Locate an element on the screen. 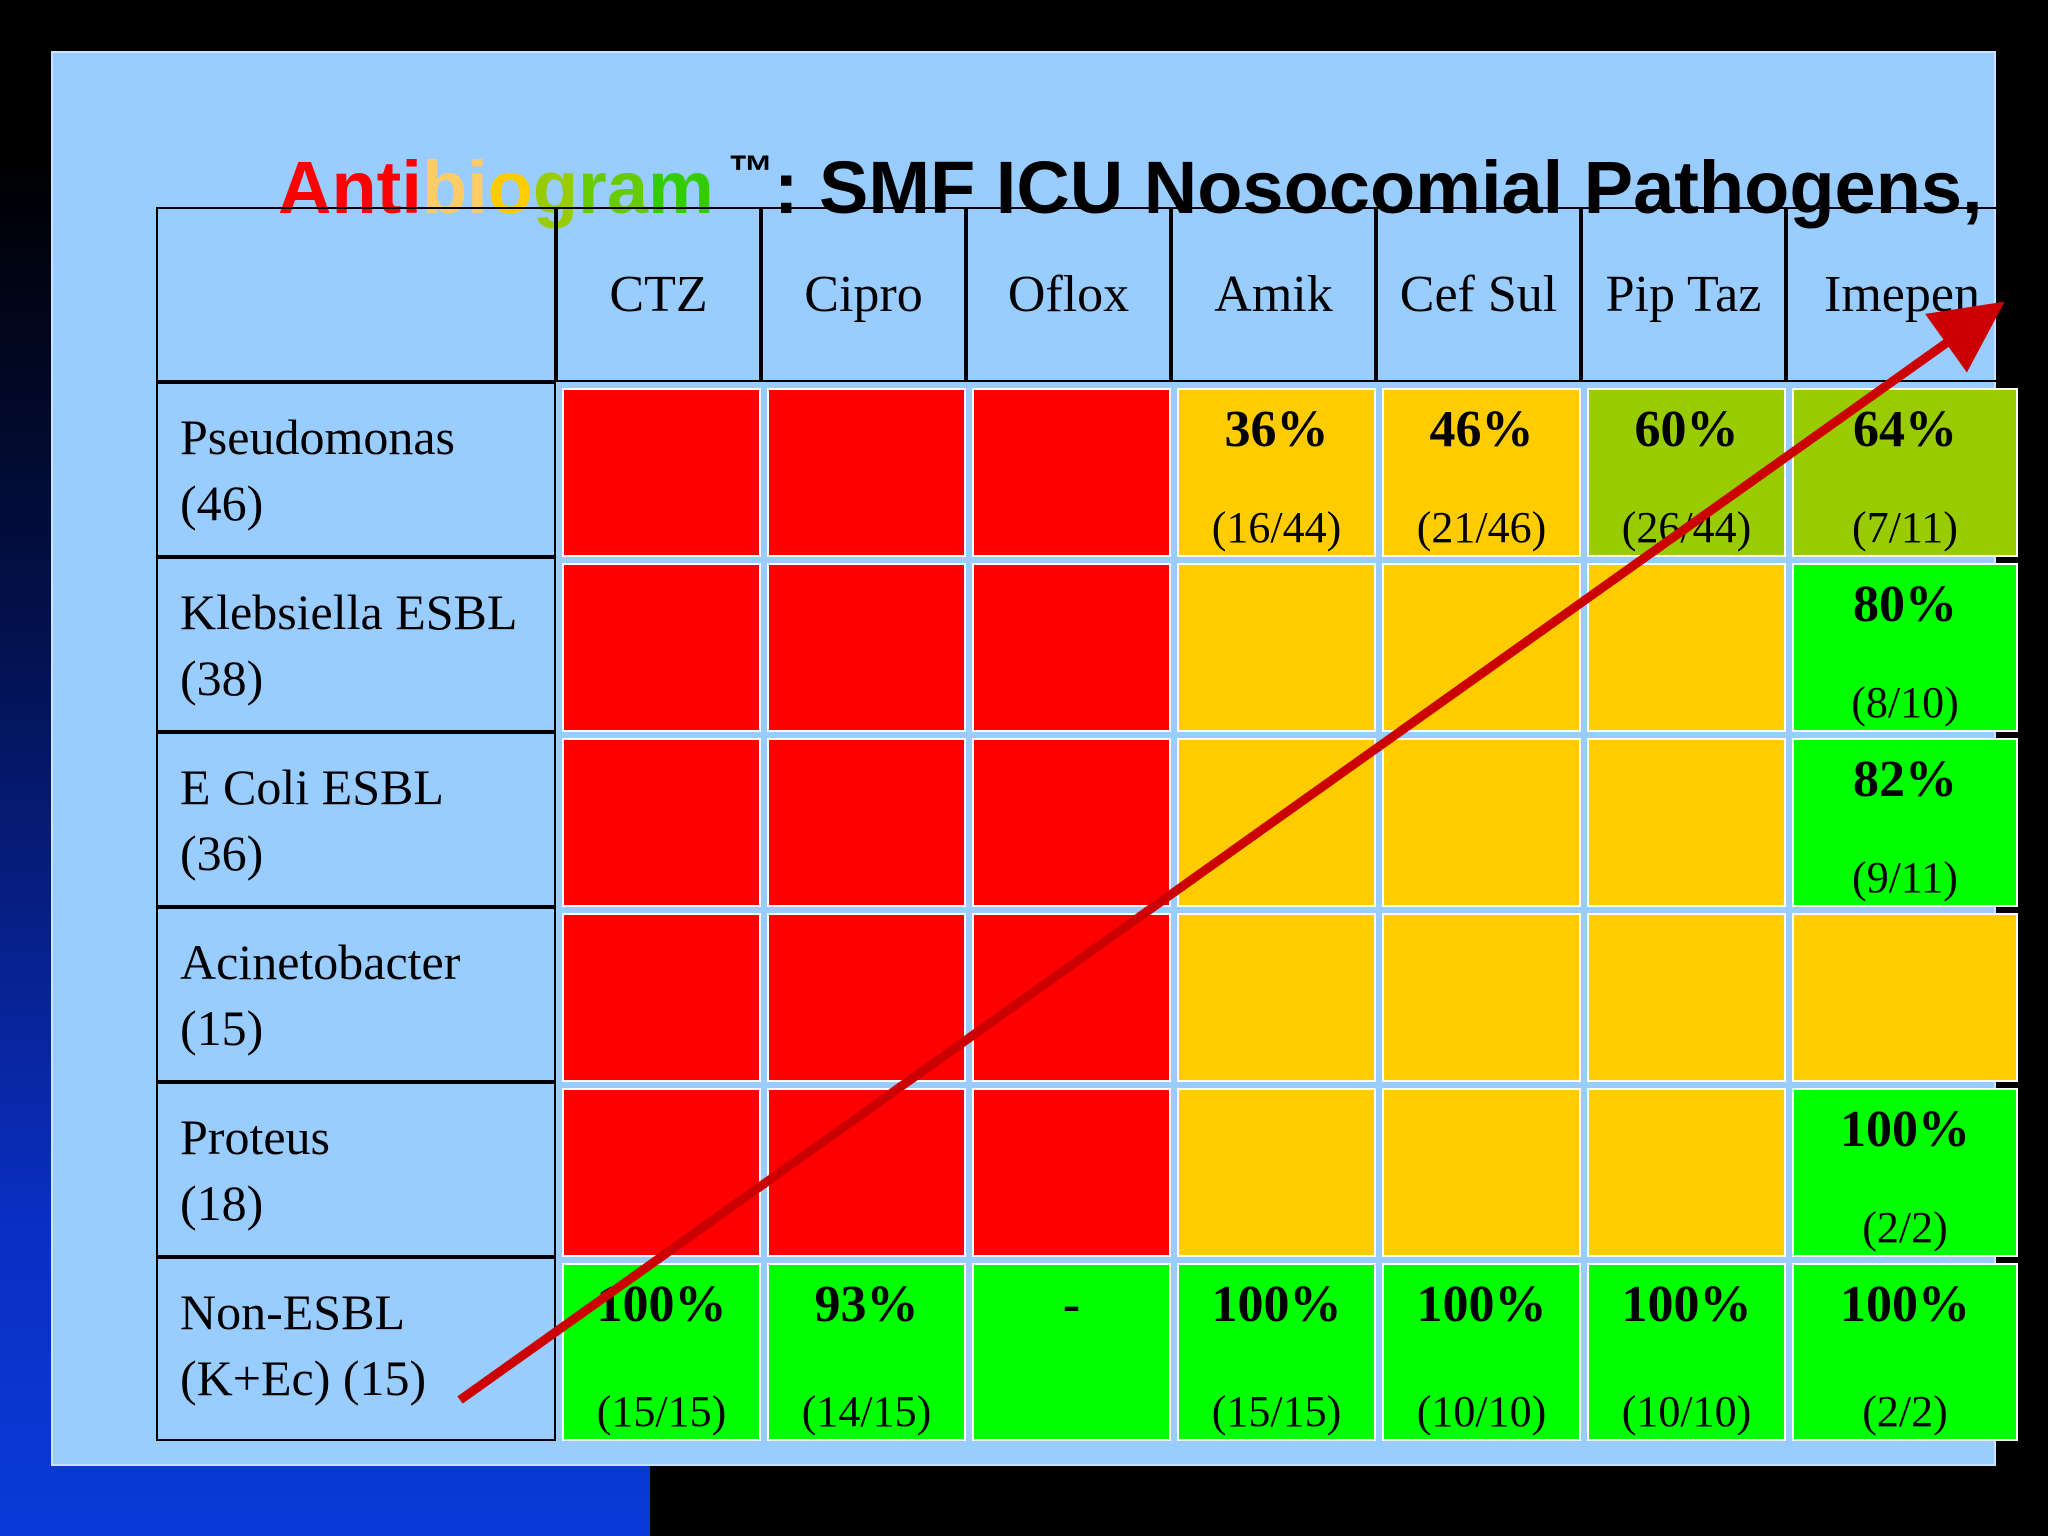 This screenshot has height=1536, width=2048. row-label: Acinetobacter (15) is located at coordinates (356, 994).